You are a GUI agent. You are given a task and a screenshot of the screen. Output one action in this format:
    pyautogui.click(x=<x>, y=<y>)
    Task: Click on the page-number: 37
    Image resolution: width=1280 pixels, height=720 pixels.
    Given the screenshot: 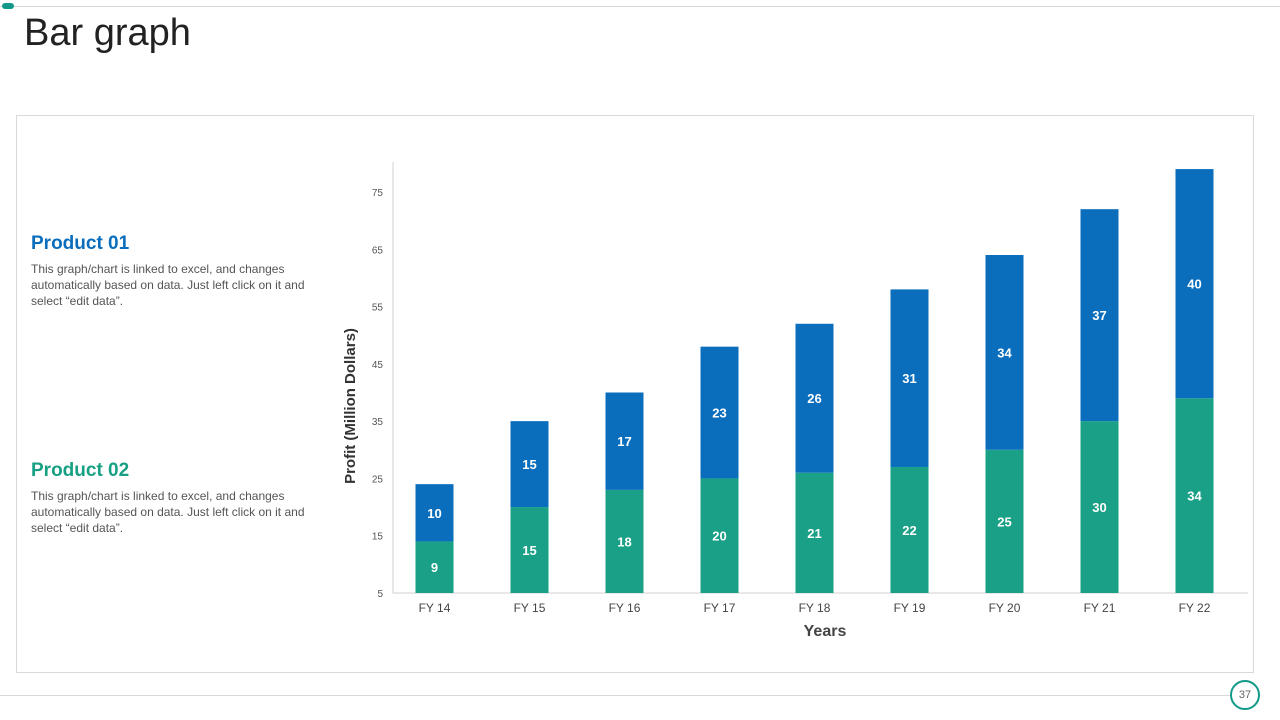 What is the action you would take?
    pyautogui.click(x=1245, y=695)
    